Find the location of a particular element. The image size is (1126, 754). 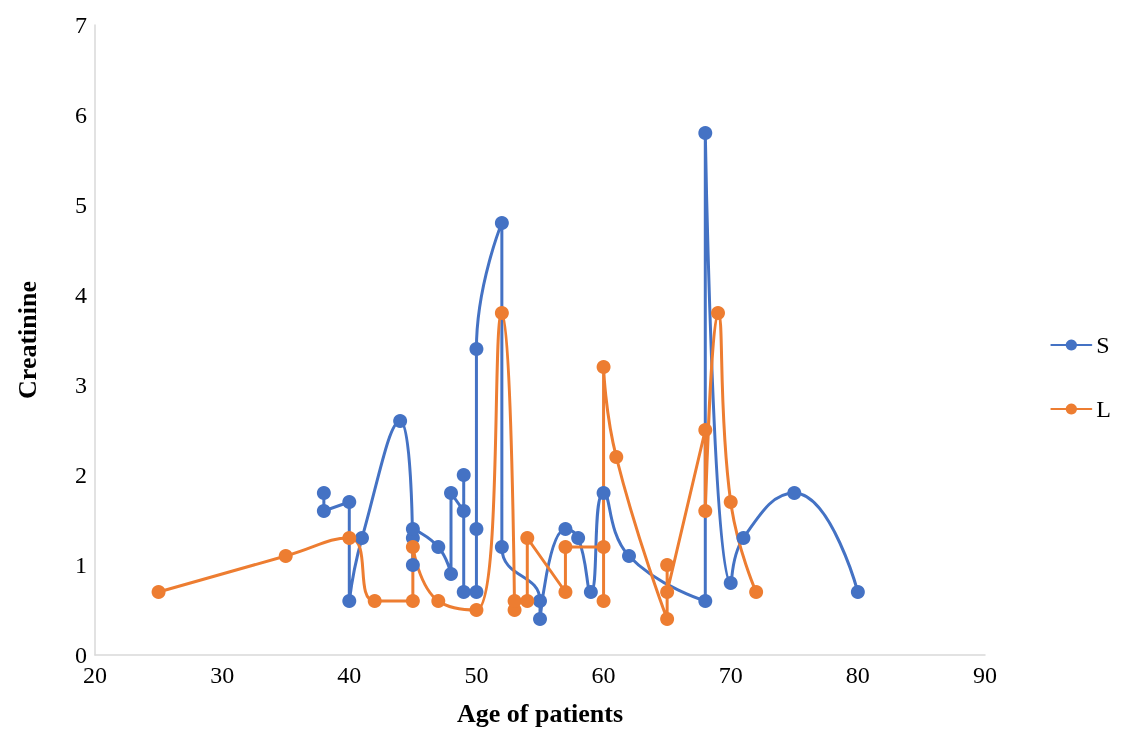

y-tick-label: 2 is located at coordinates (81, 475).